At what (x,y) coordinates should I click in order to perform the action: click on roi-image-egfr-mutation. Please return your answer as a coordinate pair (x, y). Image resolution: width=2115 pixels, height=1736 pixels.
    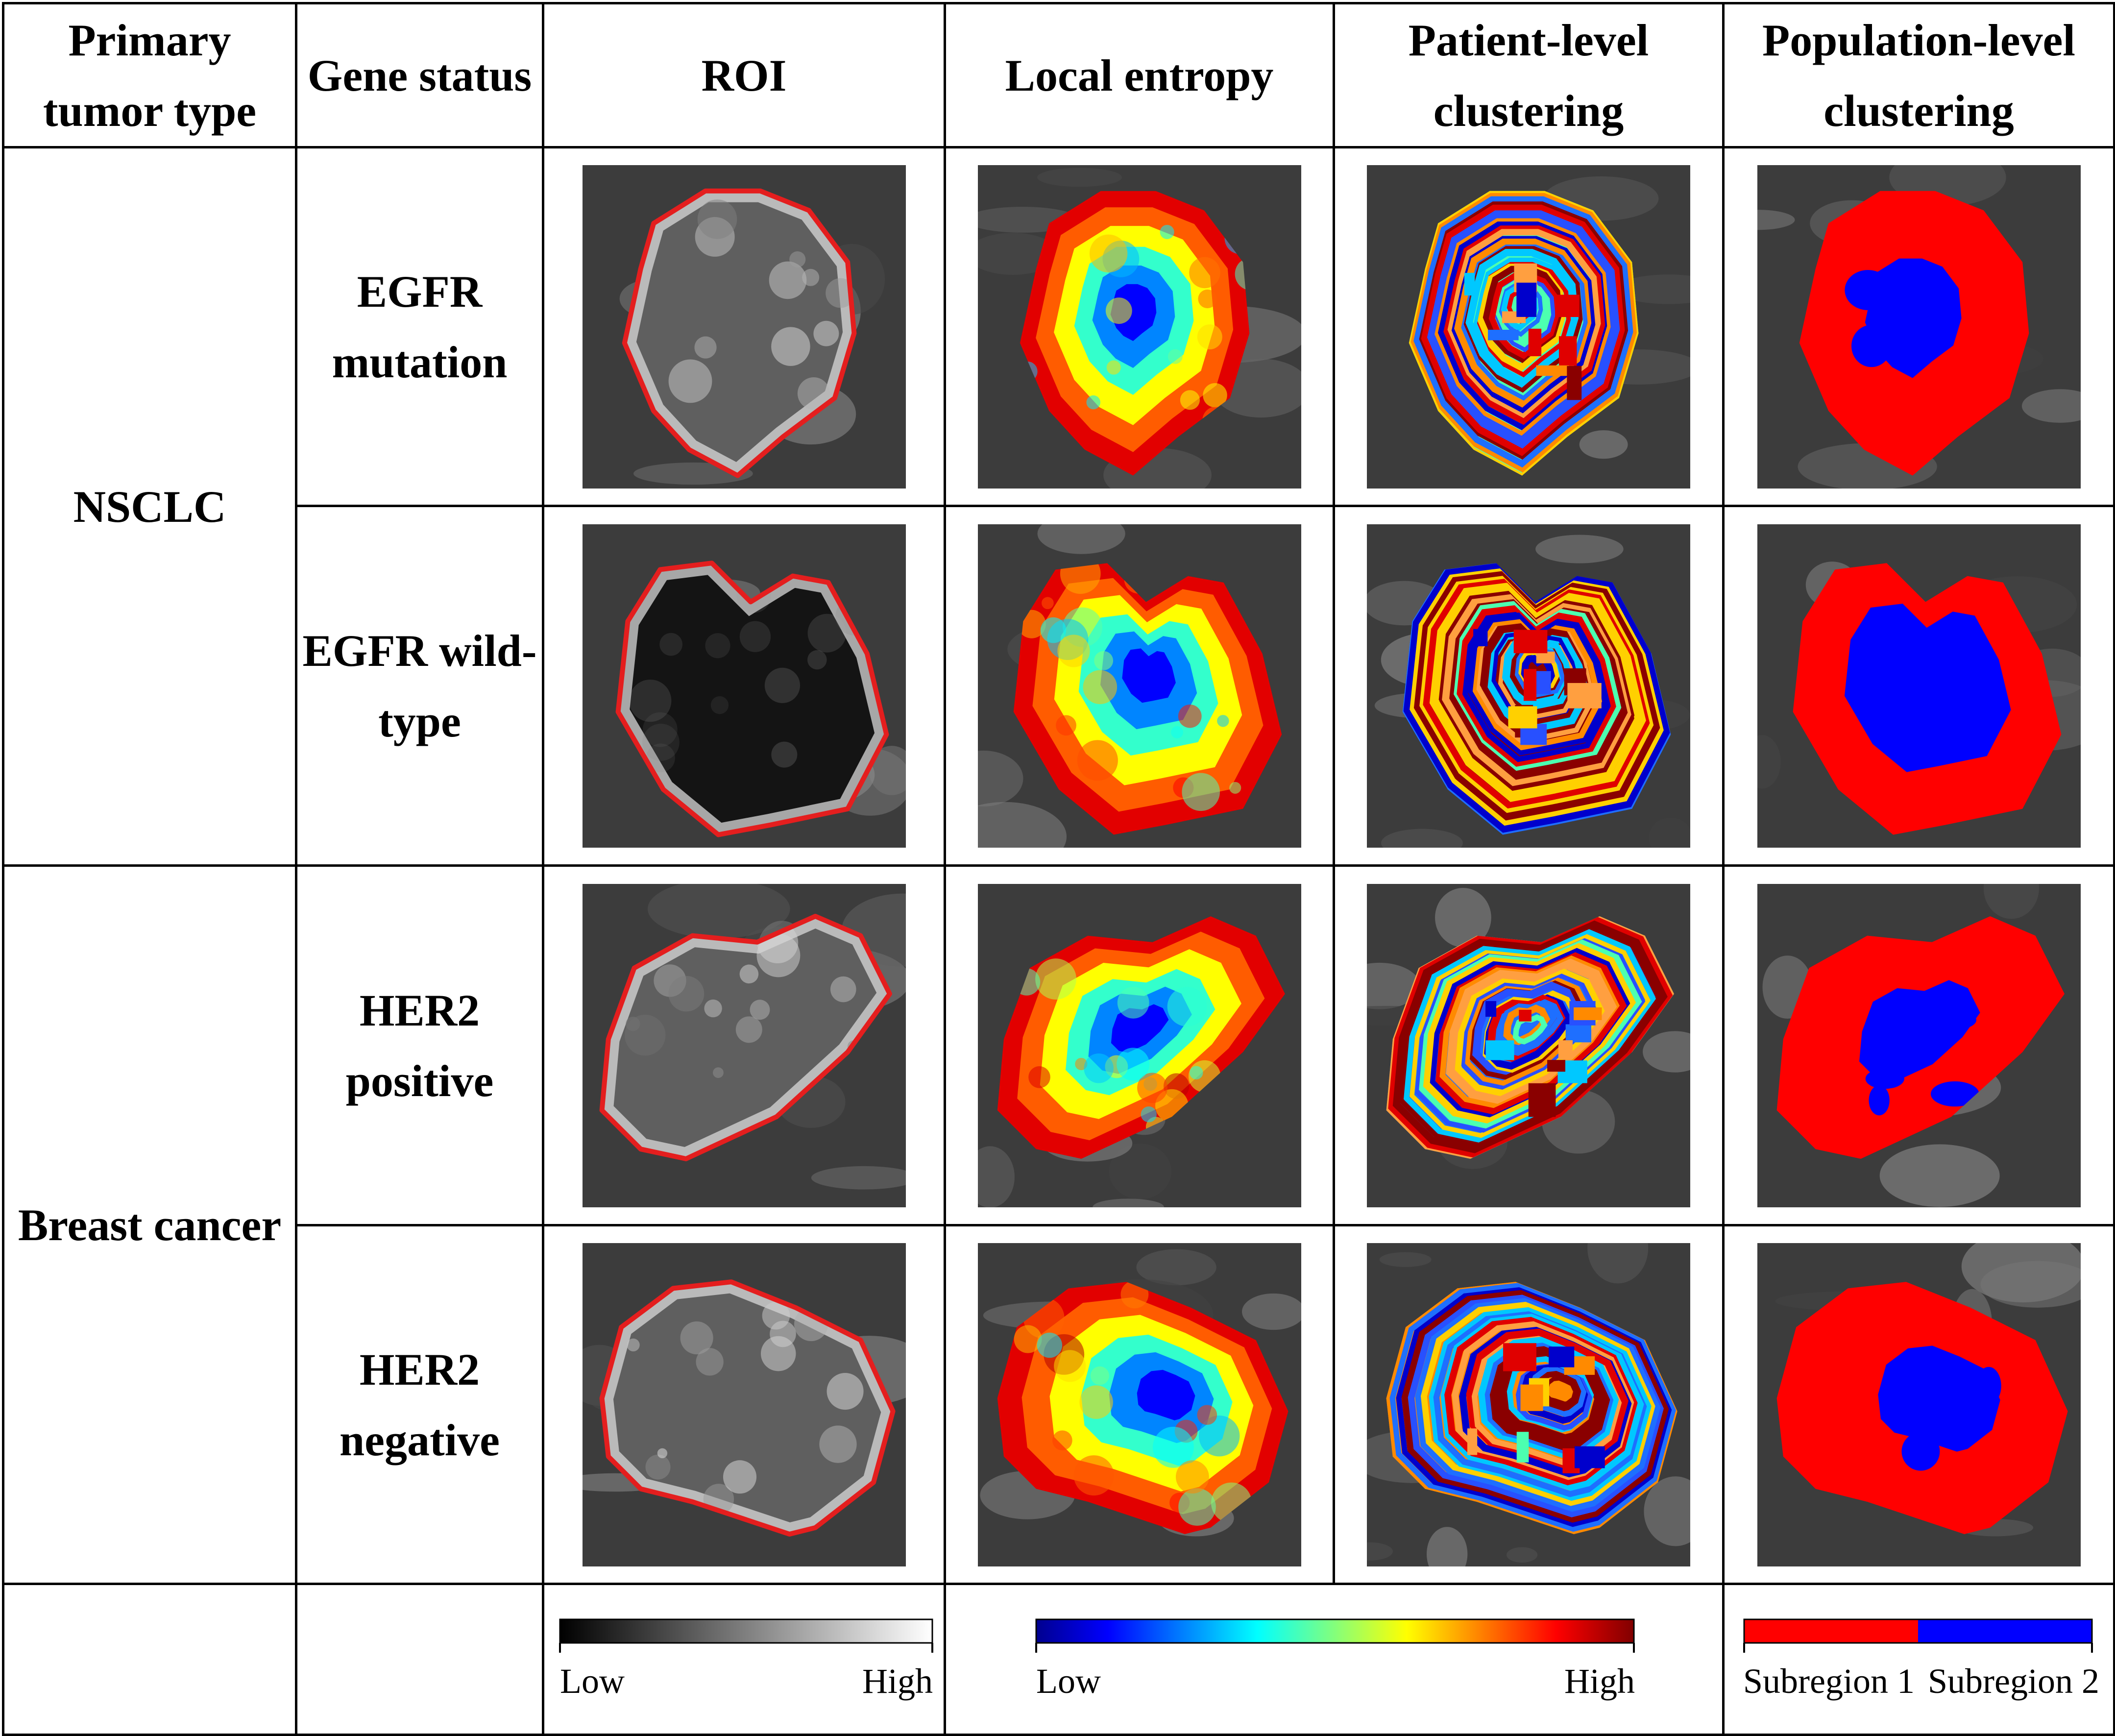
    Looking at the image, I should click on (744, 327).